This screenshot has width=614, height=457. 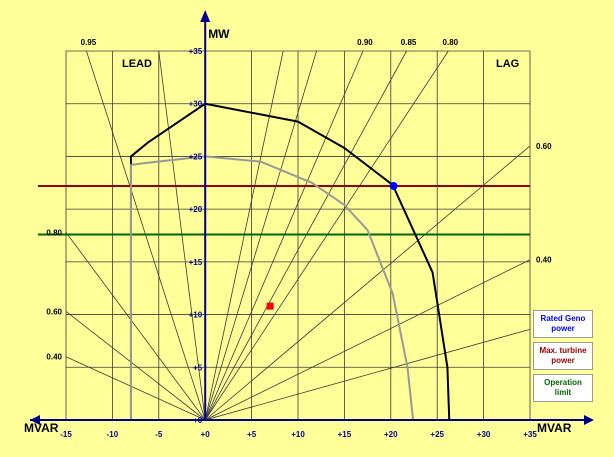 What do you see at coordinates (484, 434) in the screenshot?
I see `x-tick-label: +30` at bounding box center [484, 434].